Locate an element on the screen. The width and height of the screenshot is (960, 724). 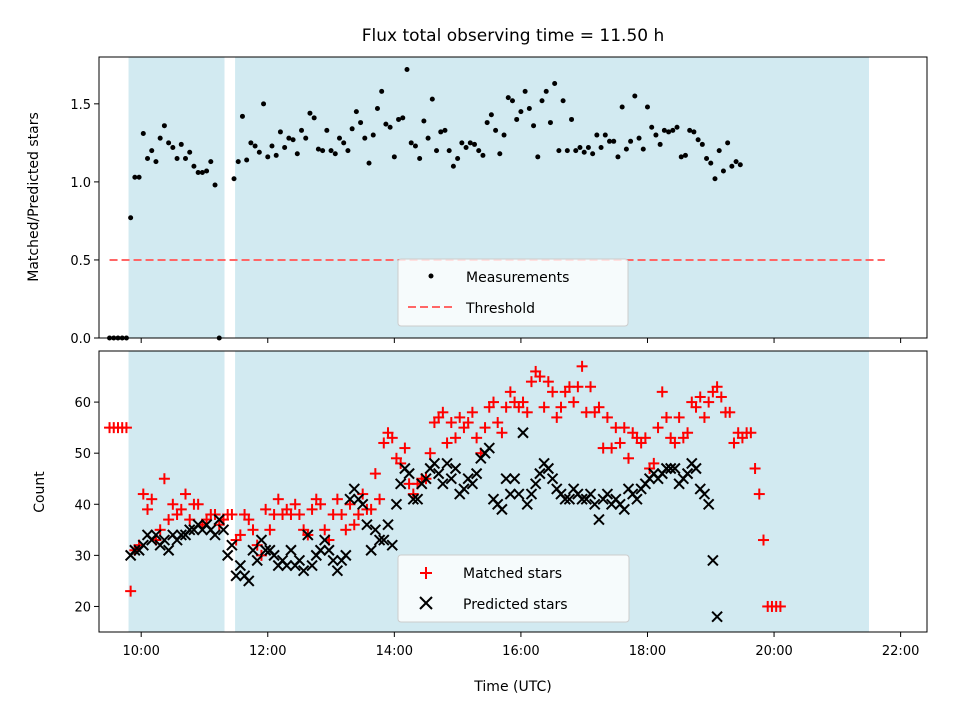
top-y-axis-label: Matched/Predicted stars is located at coordinates (34, 197).